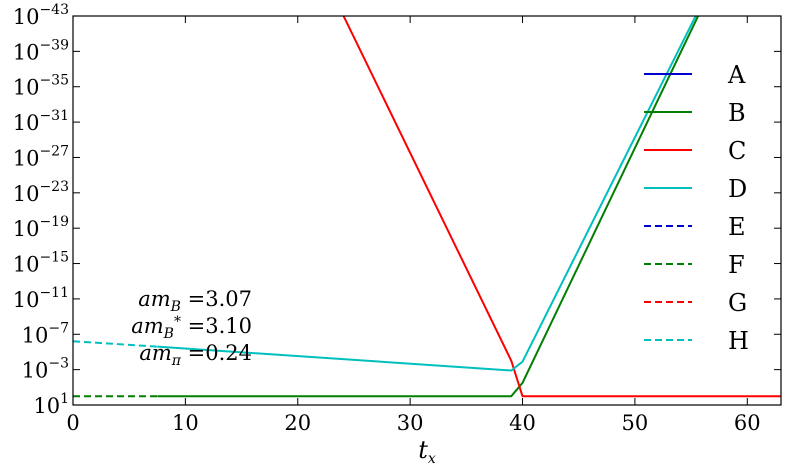 The height and width of the screenshot is (473, 789). What do you see at coordinates (737, 151) in the screenshot?
I see `legend-label: C` at bounding box center [737, 151].